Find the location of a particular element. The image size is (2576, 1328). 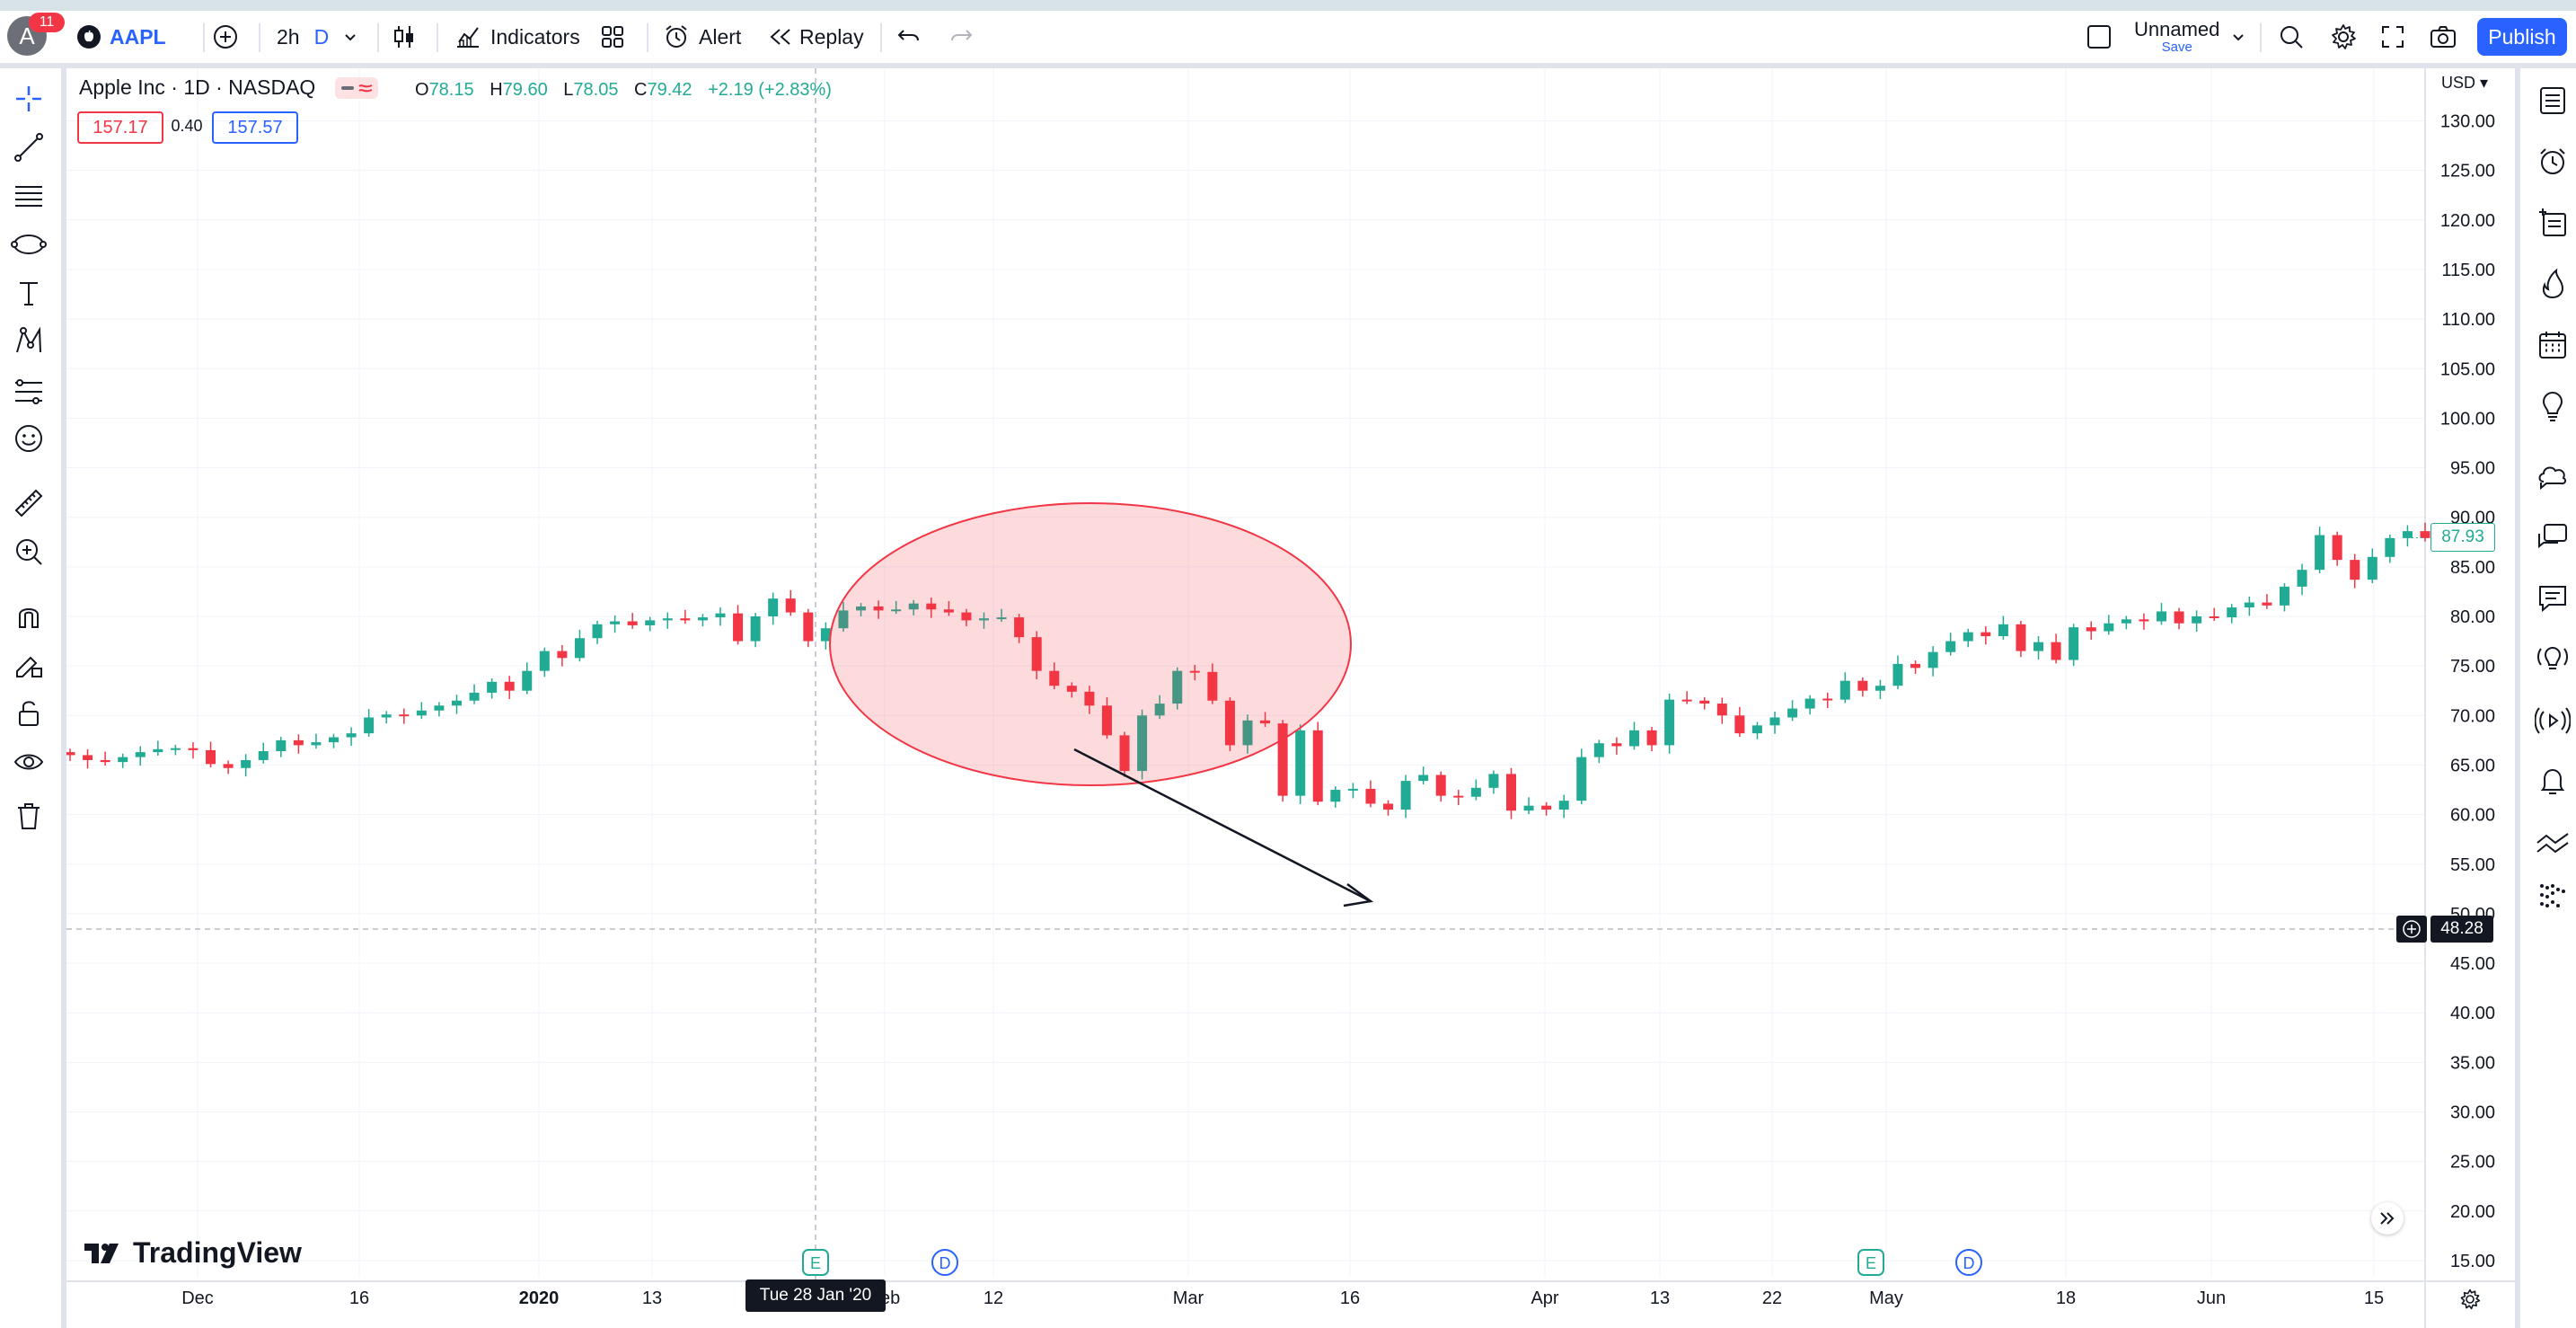

streams-button is located at coordinates (2552, 476).